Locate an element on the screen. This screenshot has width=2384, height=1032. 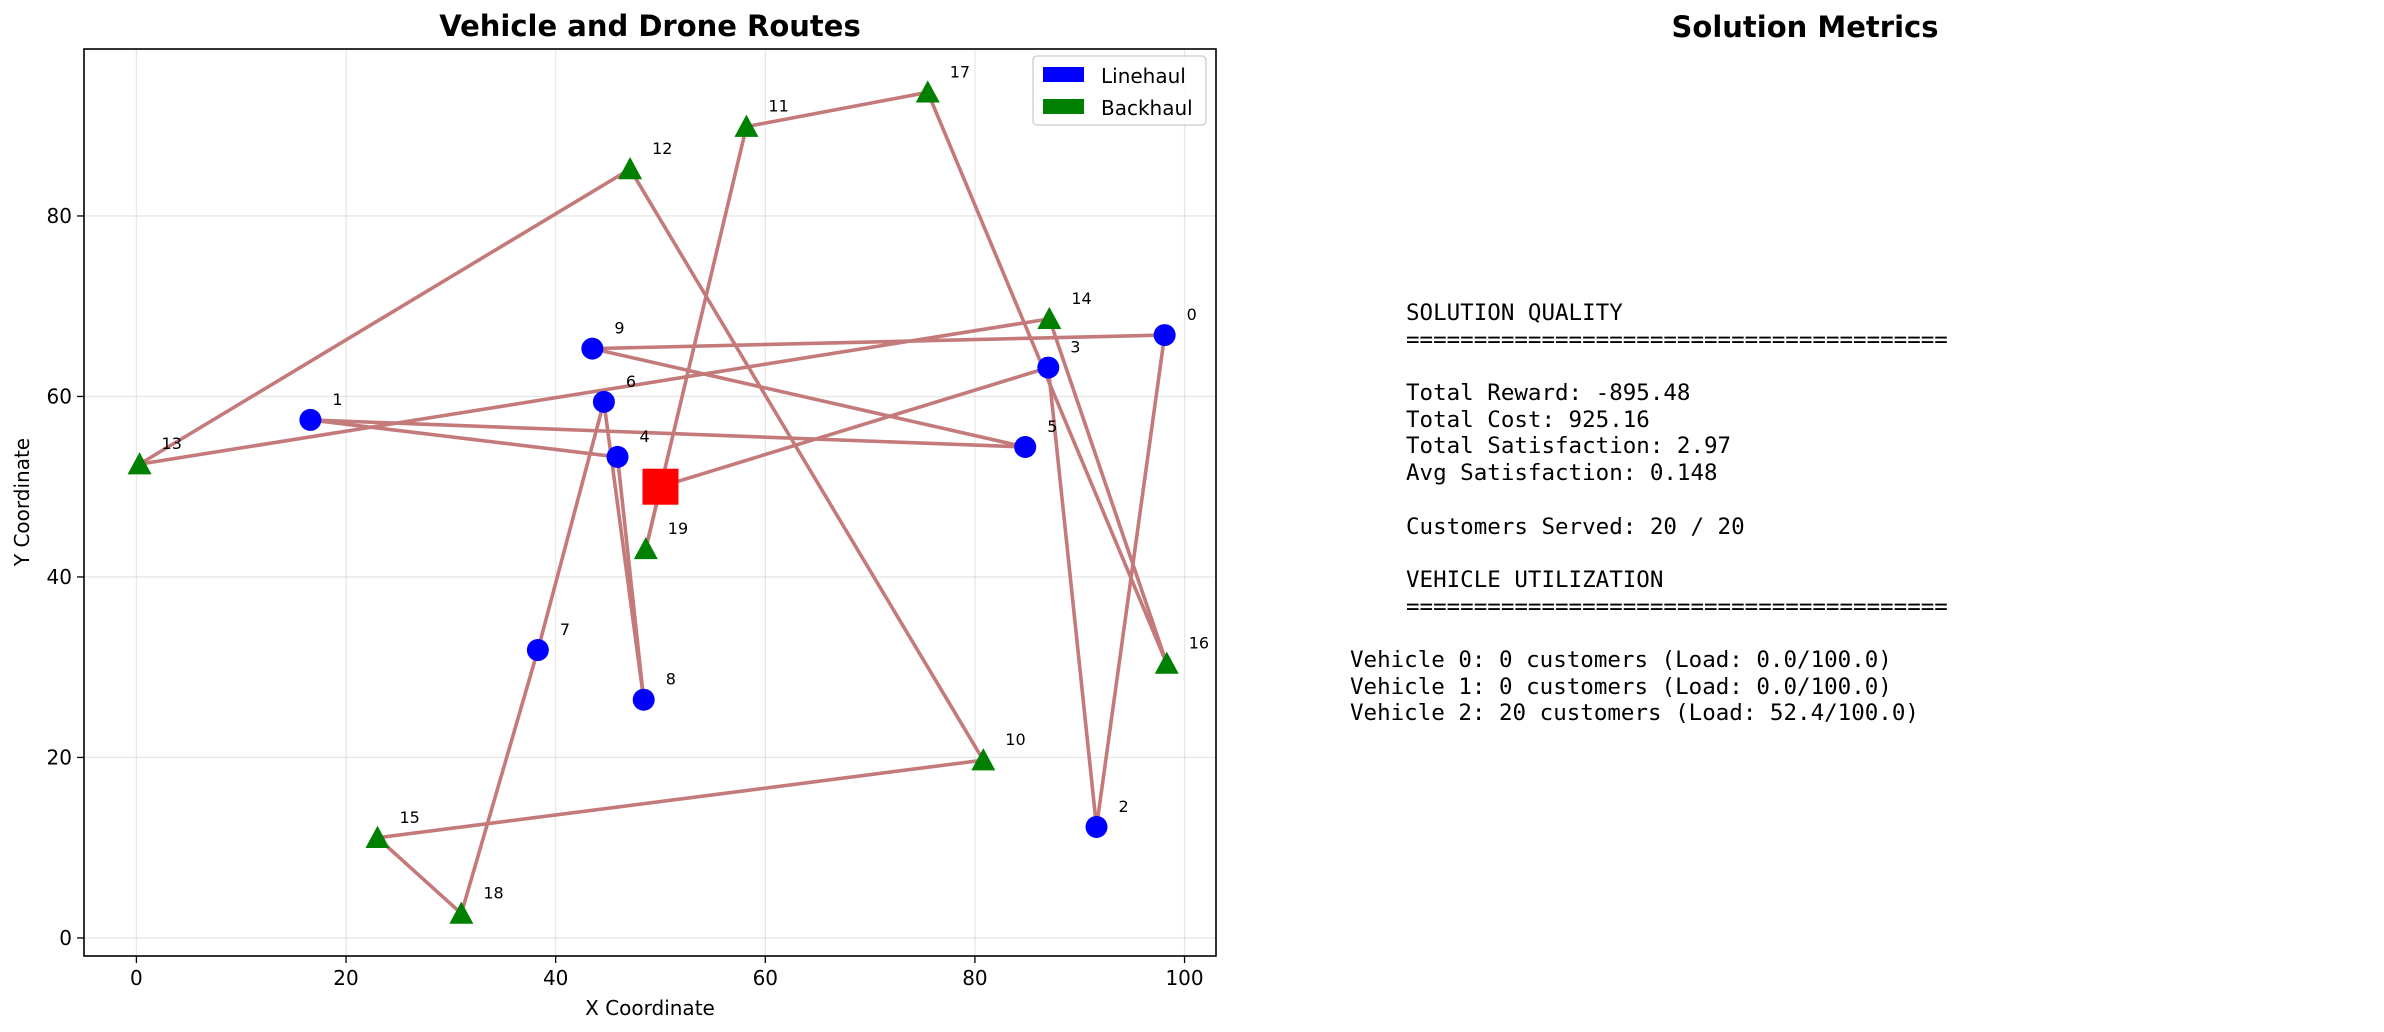
metrics-title: Solution Metrics is located at coordinates (1805, 27).